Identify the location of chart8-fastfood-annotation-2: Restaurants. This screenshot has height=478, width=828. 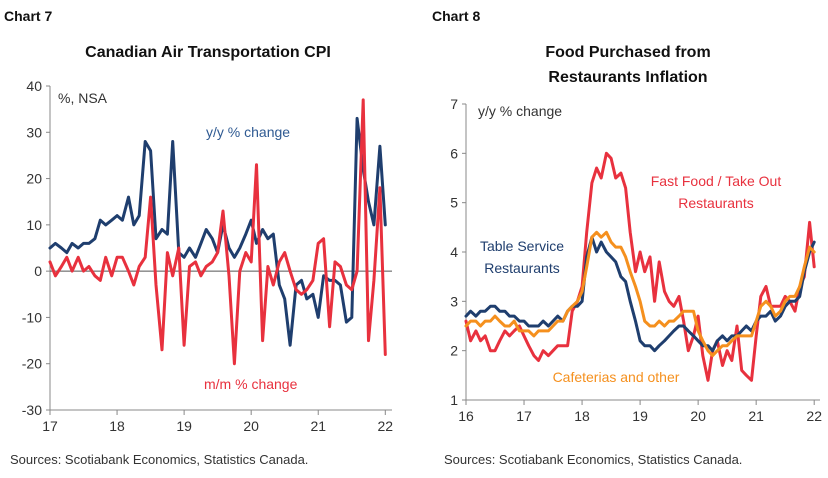
(715, 203).